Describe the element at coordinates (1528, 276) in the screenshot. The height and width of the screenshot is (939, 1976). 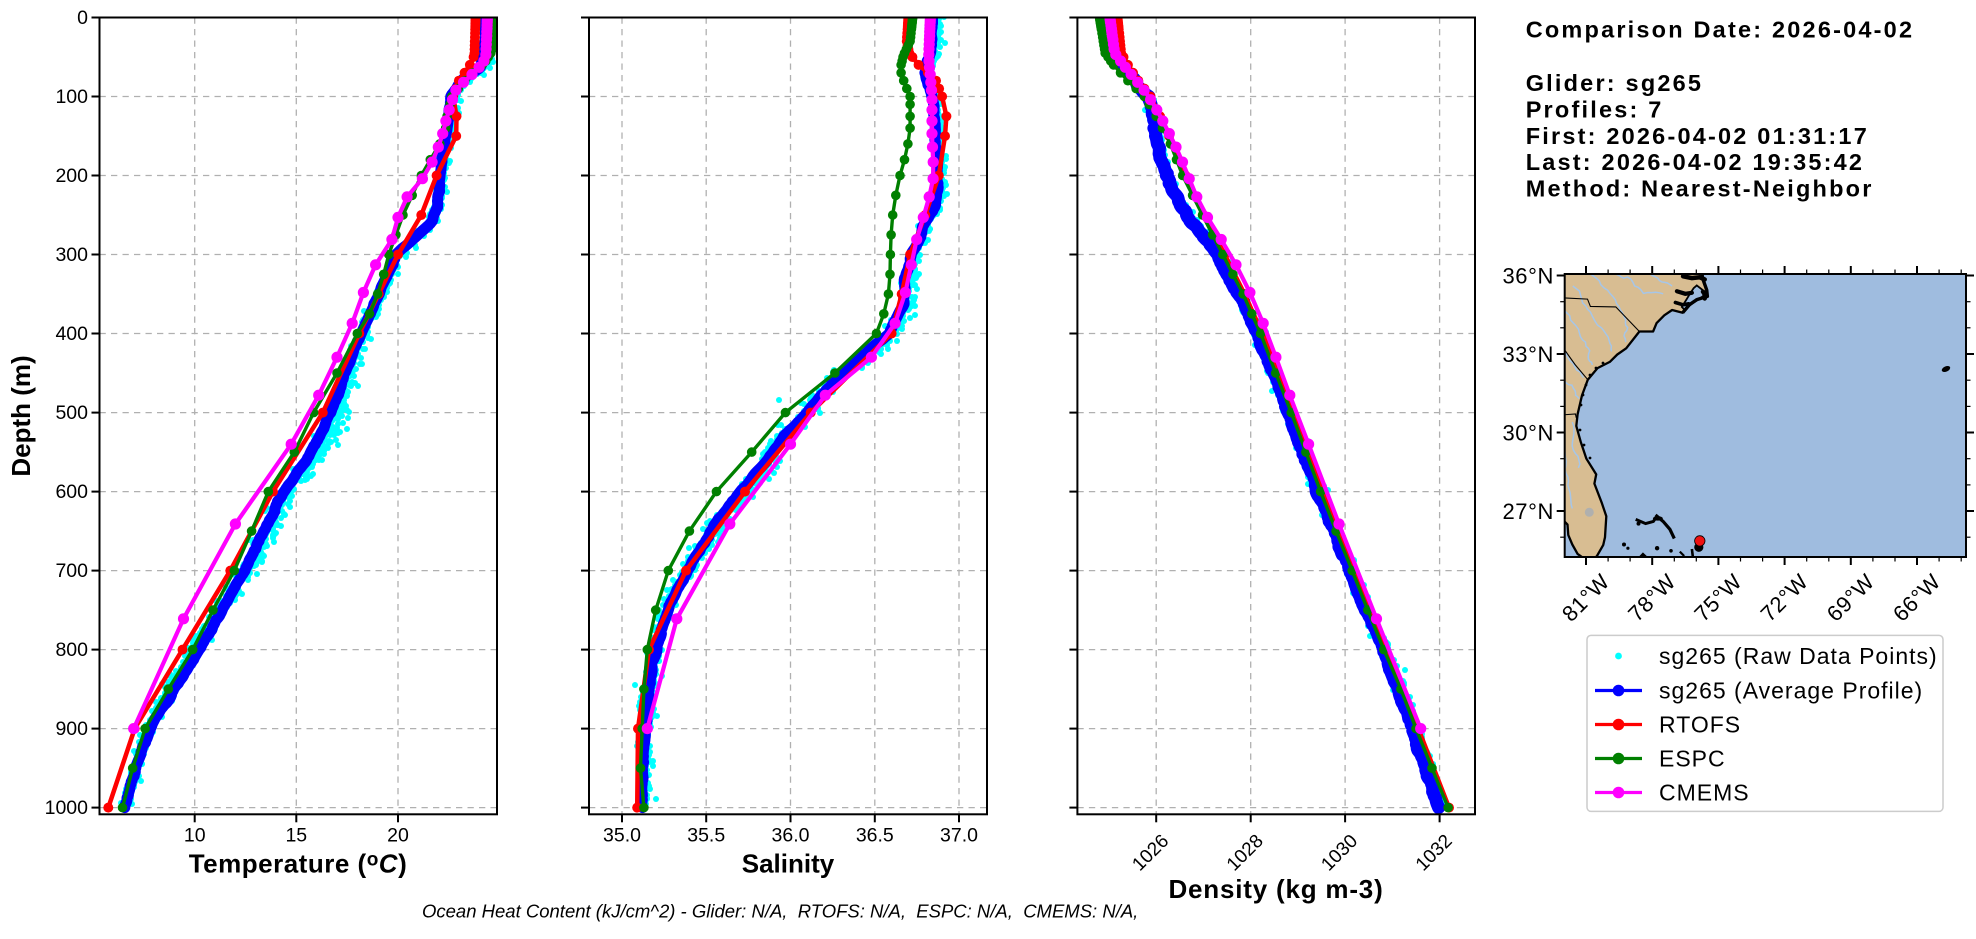
I see `svg-text: 36°N` at that location.